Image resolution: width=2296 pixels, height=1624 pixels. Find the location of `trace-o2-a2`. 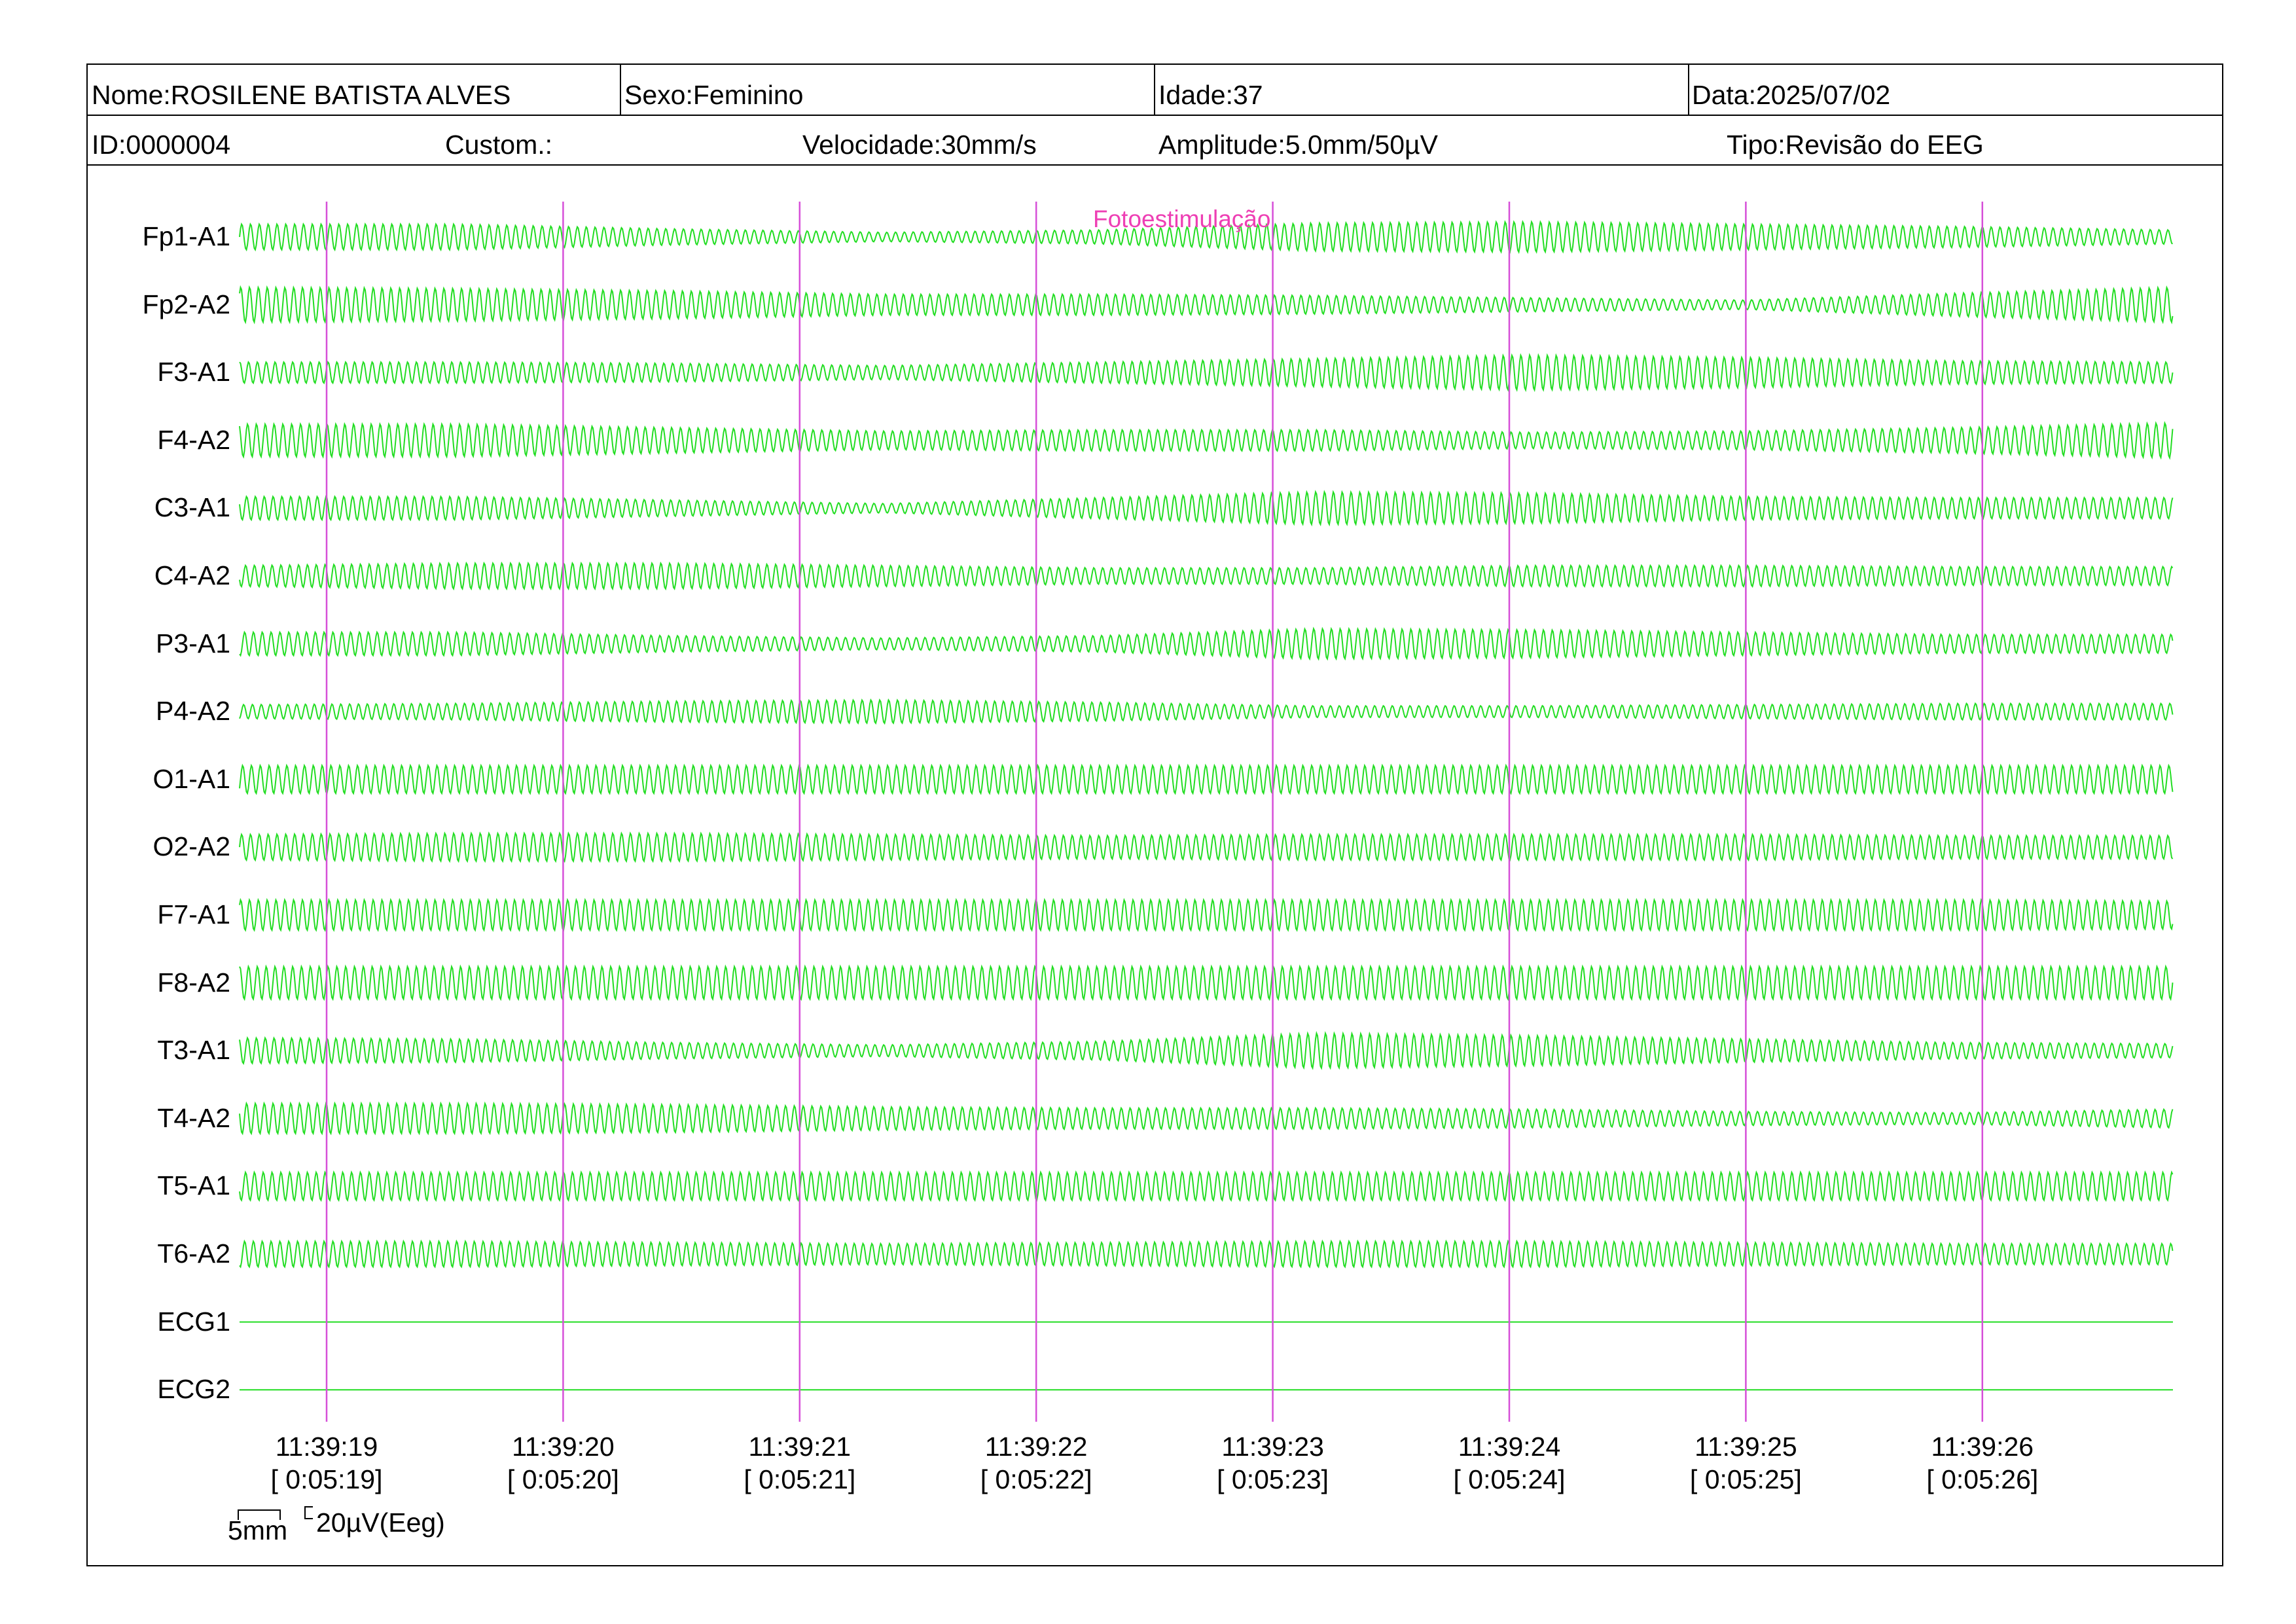

trace-o2-a2 is located at coordinates (1206, 847).